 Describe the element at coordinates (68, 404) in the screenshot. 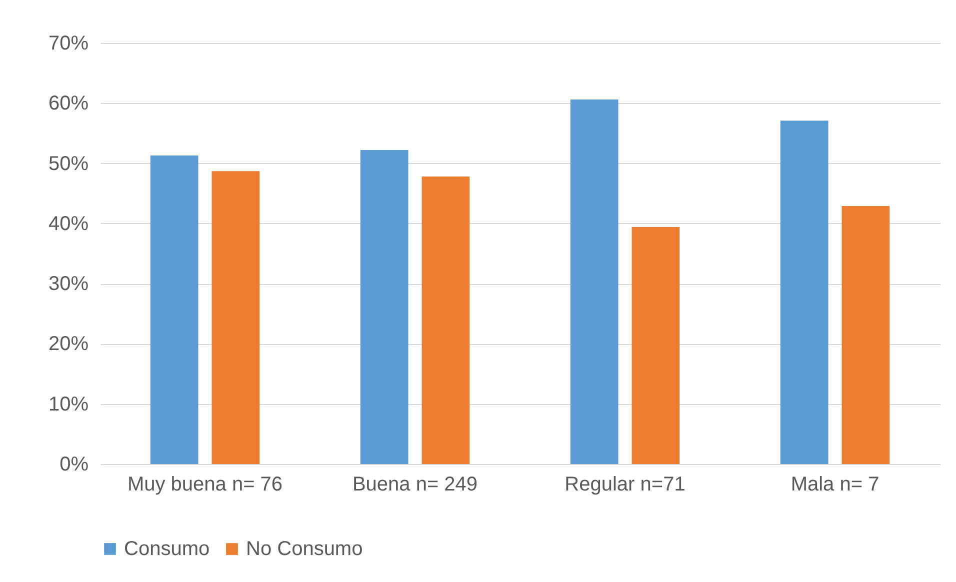

I see `y-tick-label: 10%` at that location.